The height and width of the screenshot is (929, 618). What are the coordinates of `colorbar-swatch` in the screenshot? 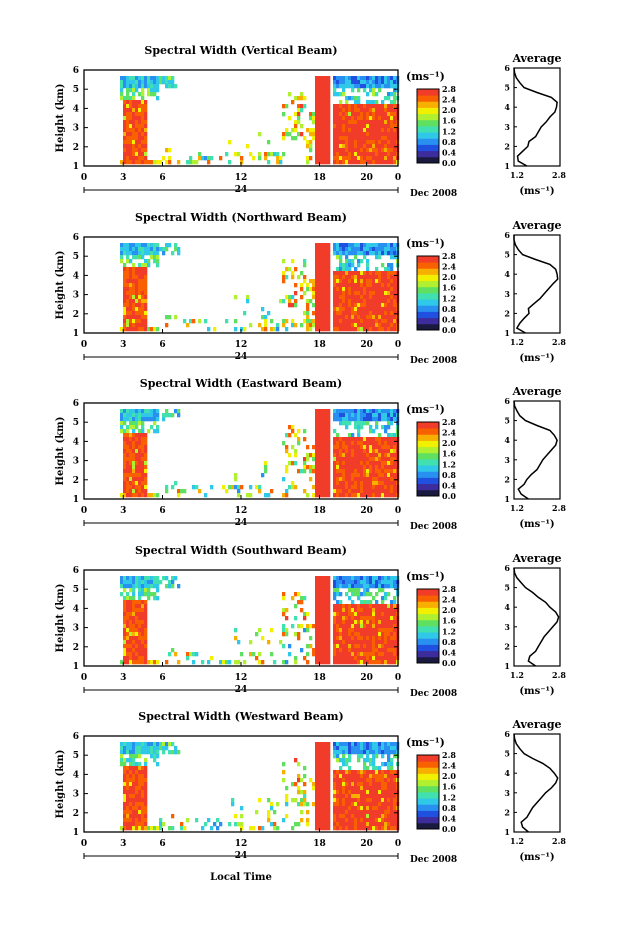 It's located at (428, 104).